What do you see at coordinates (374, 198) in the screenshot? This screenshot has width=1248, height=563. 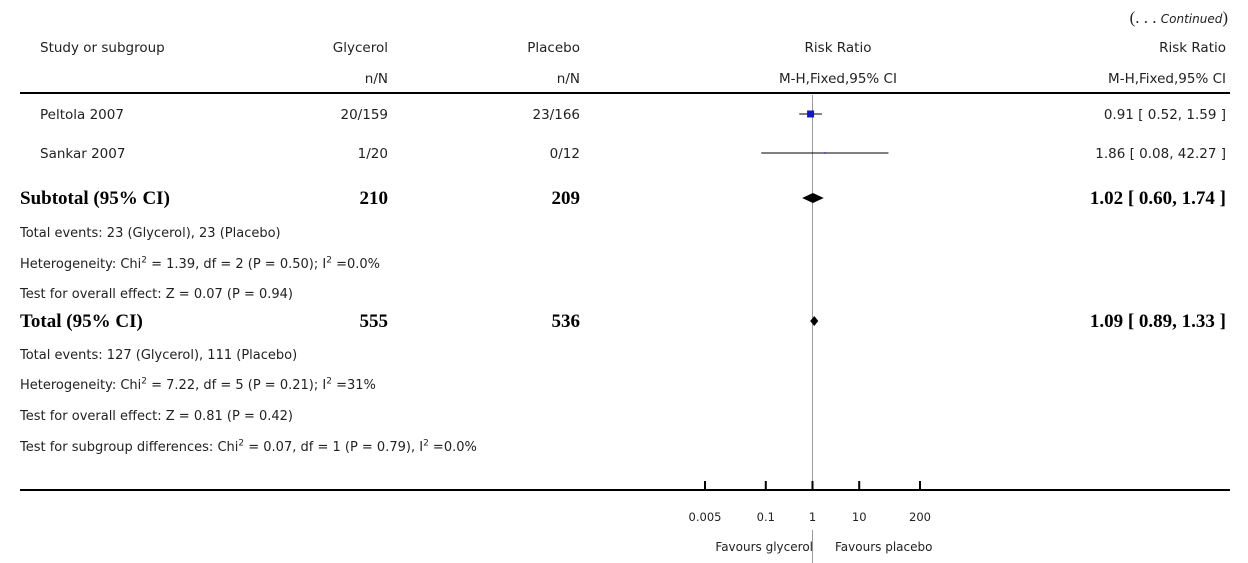 I see `subtotal-glycerol: 210` at bounding box center [374, 198].